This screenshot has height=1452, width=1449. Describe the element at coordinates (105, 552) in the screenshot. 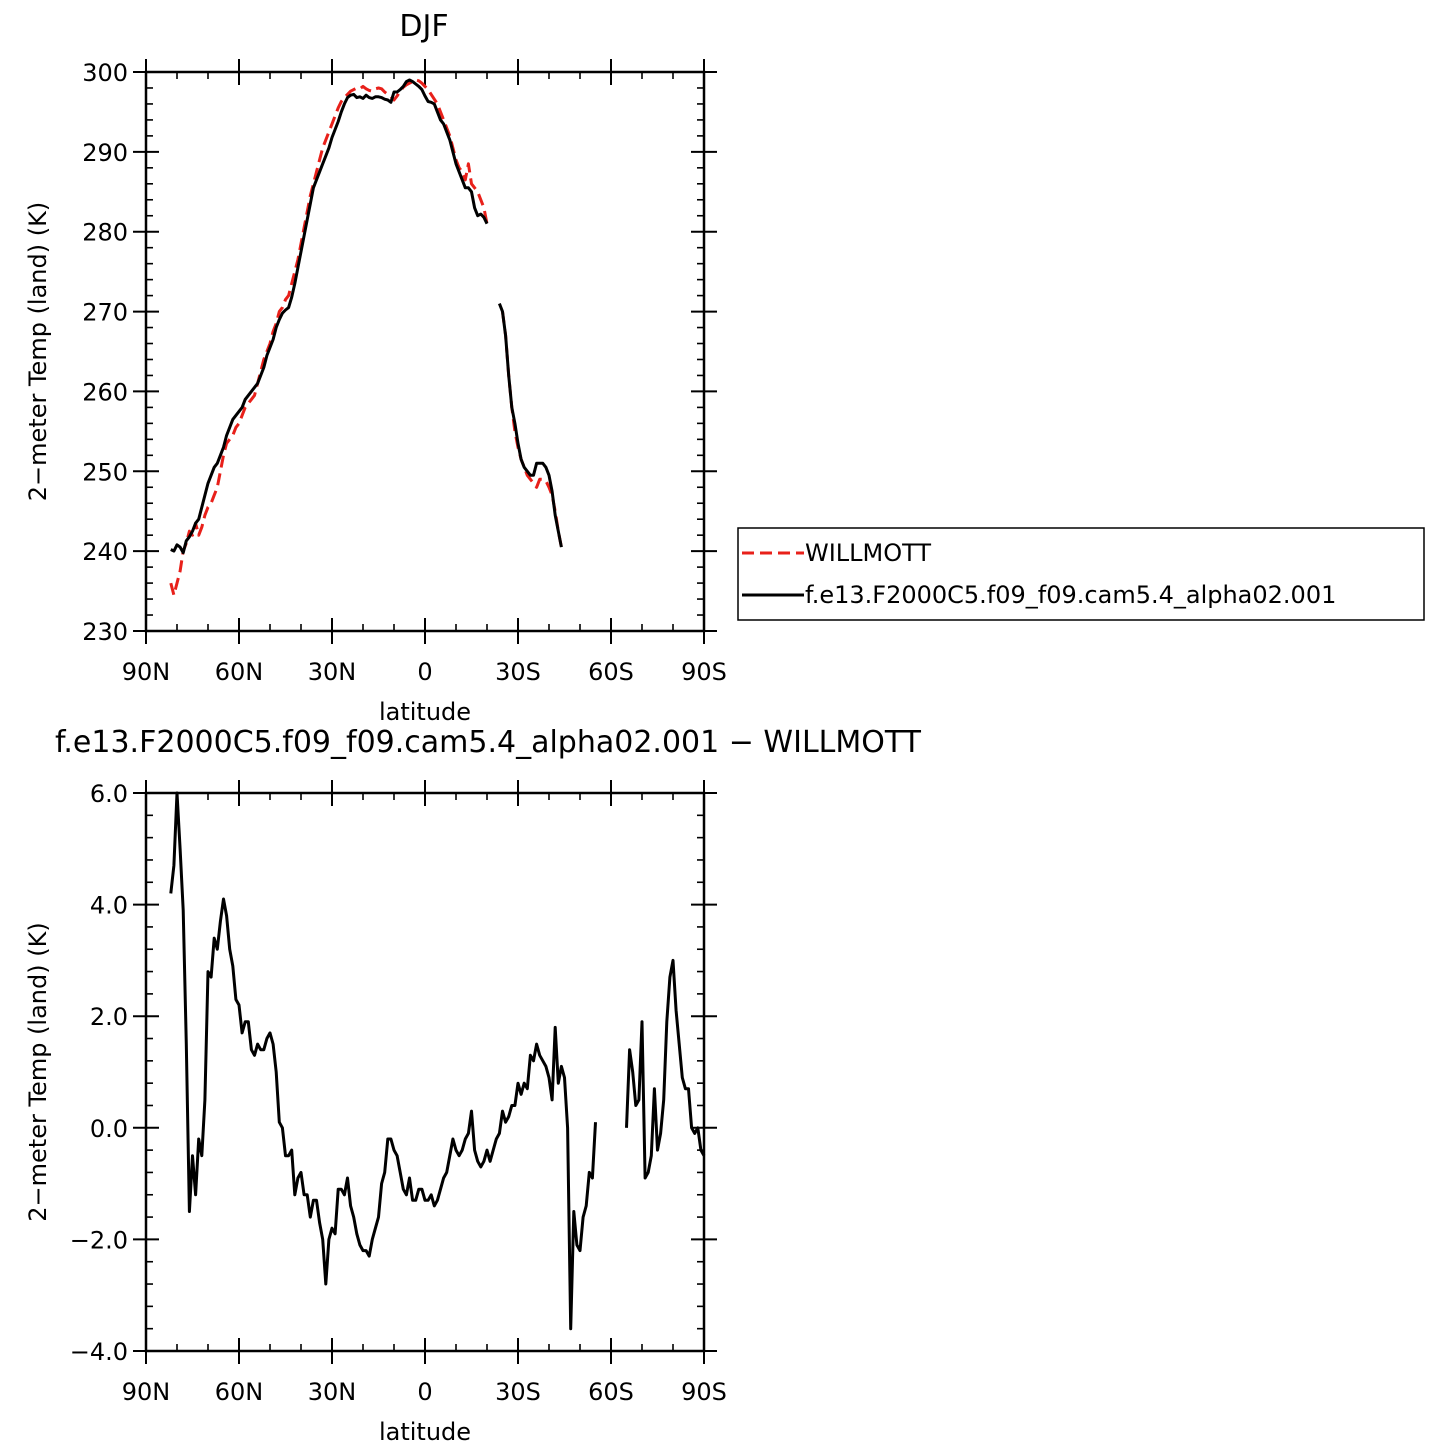

I see `y-tick-label: 240` at that location.